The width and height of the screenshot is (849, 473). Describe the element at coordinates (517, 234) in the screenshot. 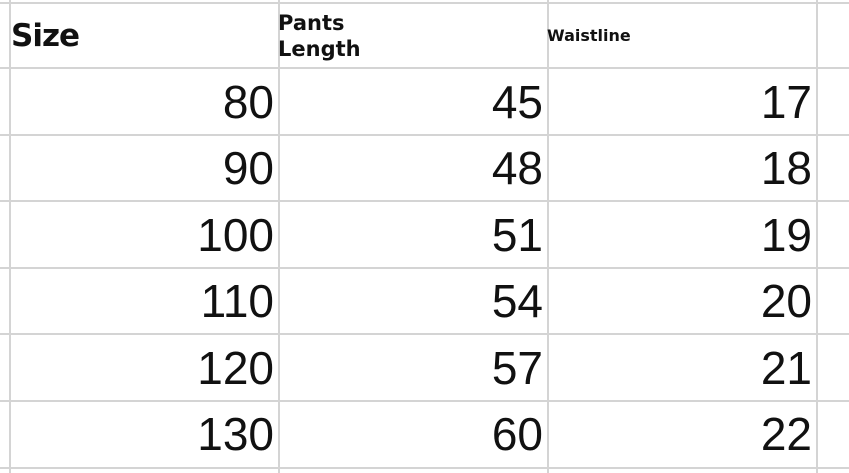

I see `pants-length-cell: 51` at that location.